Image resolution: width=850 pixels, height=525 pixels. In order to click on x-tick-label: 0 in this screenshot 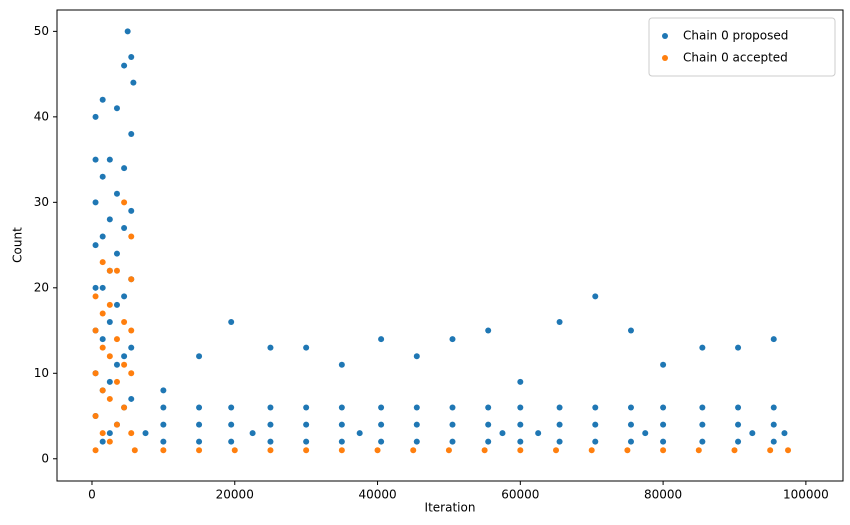, I will do `click(92, 495)`.